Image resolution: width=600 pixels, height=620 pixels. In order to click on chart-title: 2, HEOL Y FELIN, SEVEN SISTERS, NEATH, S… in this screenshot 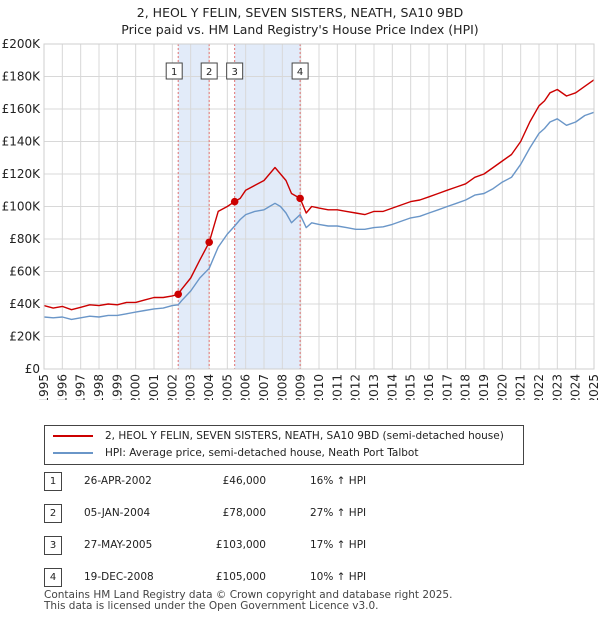, I will do `click(300, 21)`.